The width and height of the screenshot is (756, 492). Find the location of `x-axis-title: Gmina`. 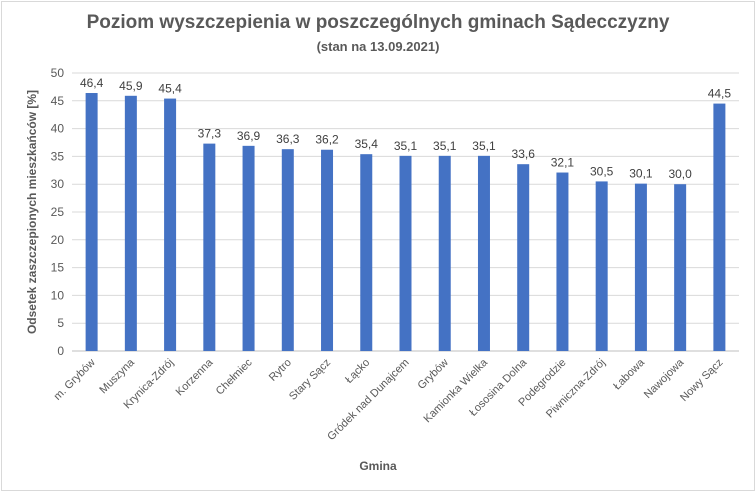

x-axis-title: Gmina is located at coordinates (378, 466).